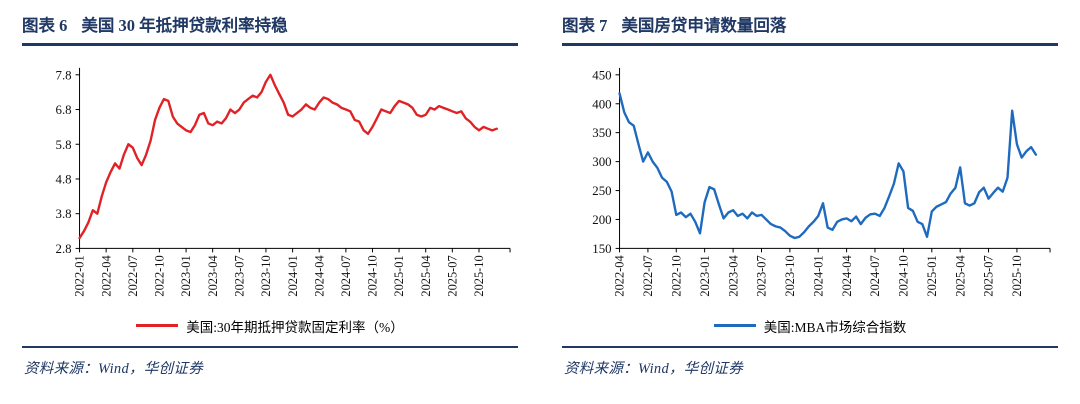 The height and width of the screenshot is (404, 1080). Describe the element at coordinates (601, 162) in the screenshot. I see `y-tick-label: 300` at that location.